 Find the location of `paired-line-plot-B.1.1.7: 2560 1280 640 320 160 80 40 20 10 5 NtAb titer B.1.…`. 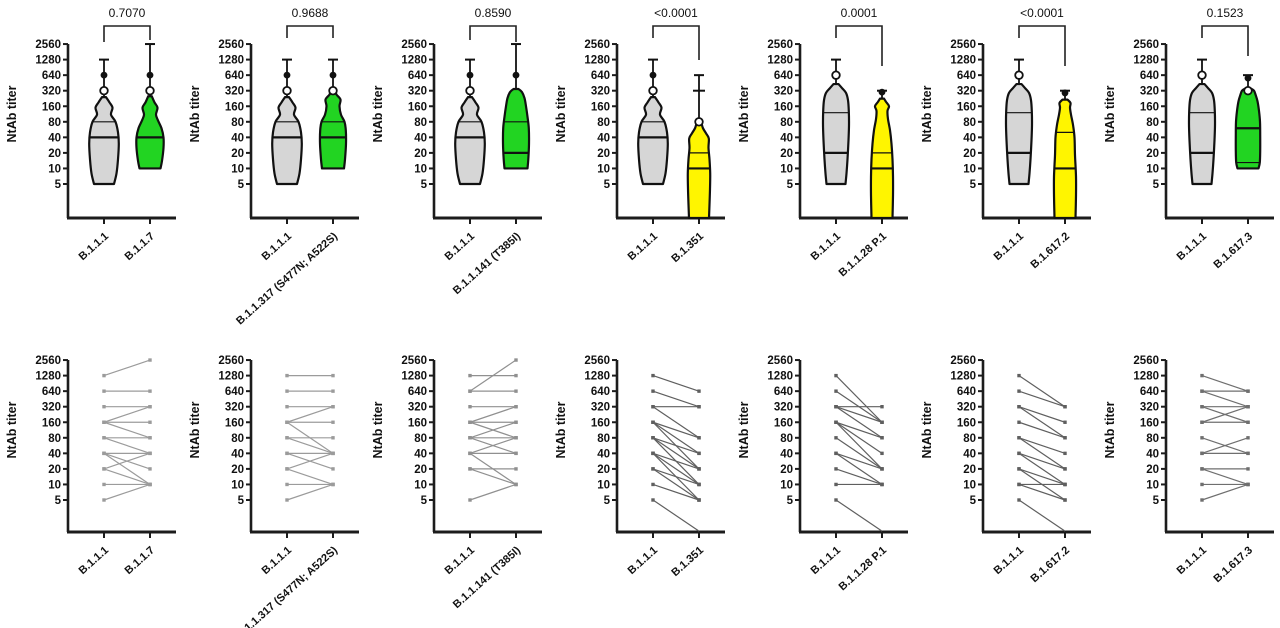

paired-line-plot-B.1.1.7: 2560 1280 640 320 160 80 40 20 10 5 NtAb titer B.1.… is located at coordinates (90, 466).